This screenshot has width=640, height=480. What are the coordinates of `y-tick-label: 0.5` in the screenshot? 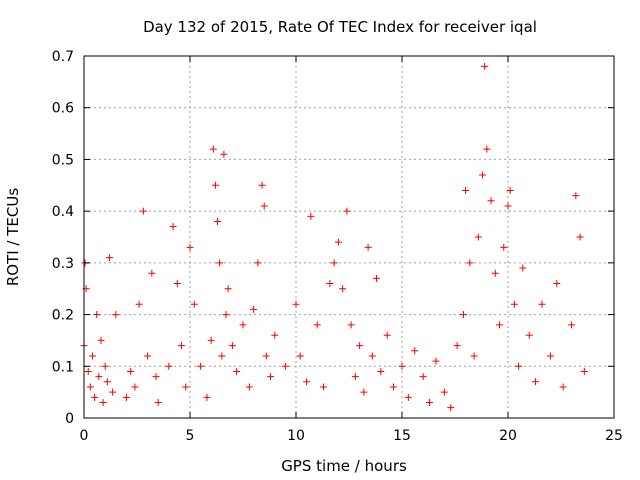 It's located at (63, 160).